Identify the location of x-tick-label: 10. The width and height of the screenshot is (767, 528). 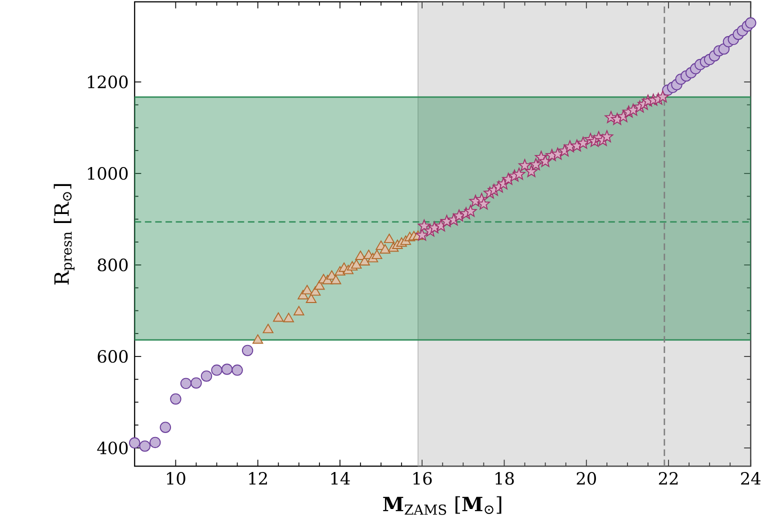
(176, 478).